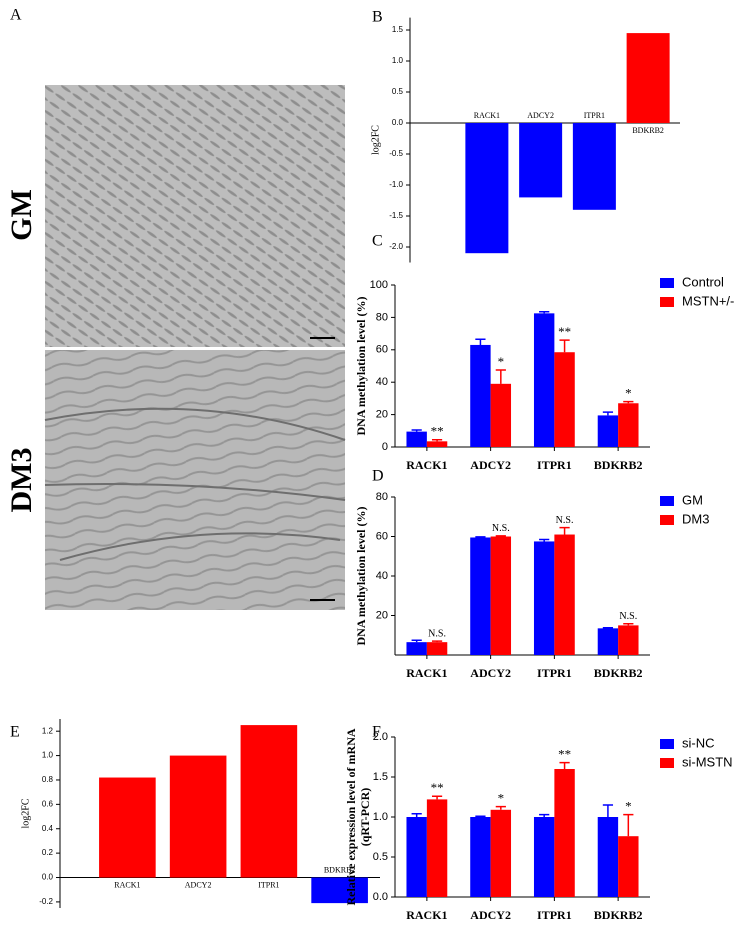  What do you see at coordinates (707, 761) in the screenshot?
I see `legend-label: si-MSTN` at bounding box center [707, 761].